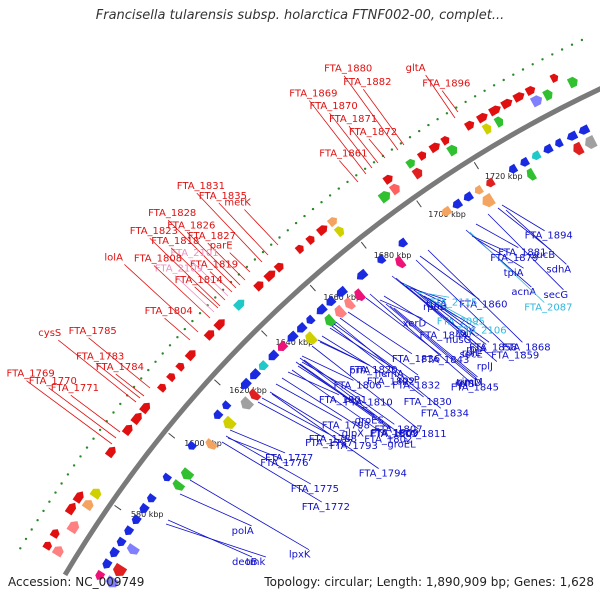  What do you see at coordinates (453, 302) in the screenshot?
I see `gene-label: FTA_2115` at bounding box center [453, 302].